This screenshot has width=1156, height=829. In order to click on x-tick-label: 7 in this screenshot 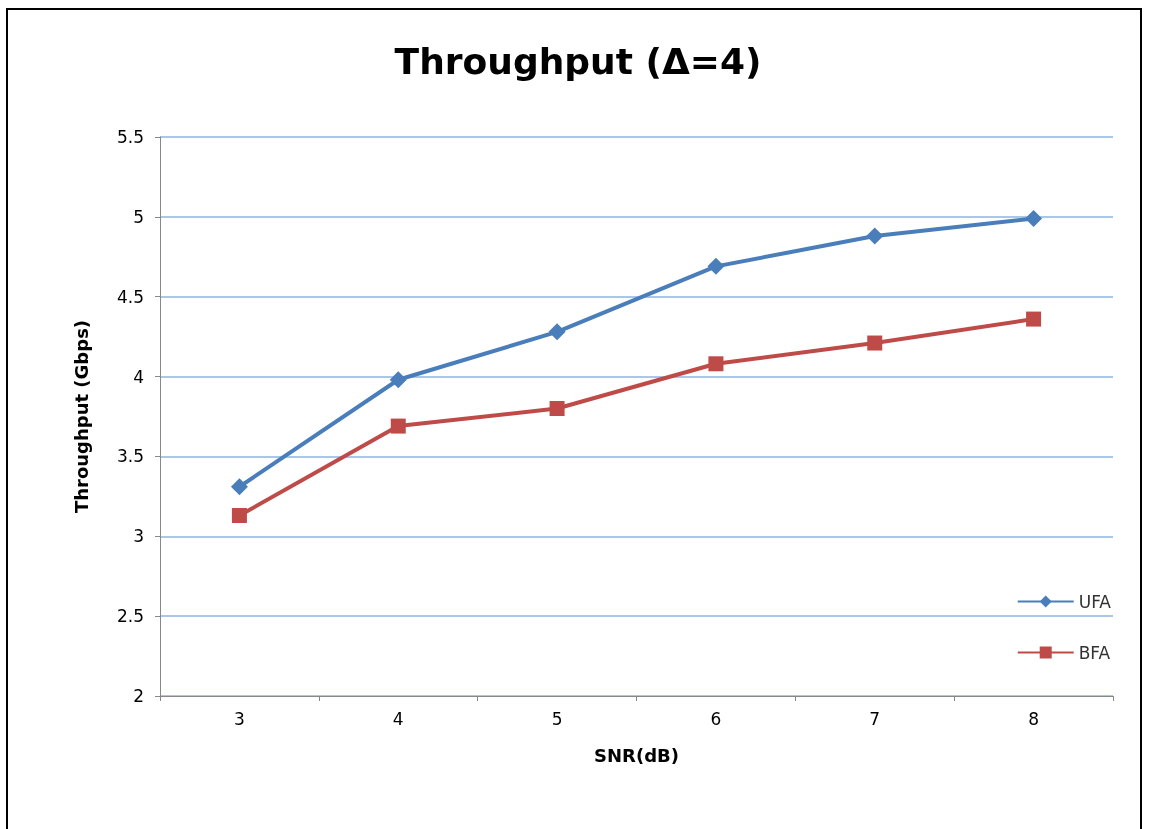, I will do `click(875, 718)`.